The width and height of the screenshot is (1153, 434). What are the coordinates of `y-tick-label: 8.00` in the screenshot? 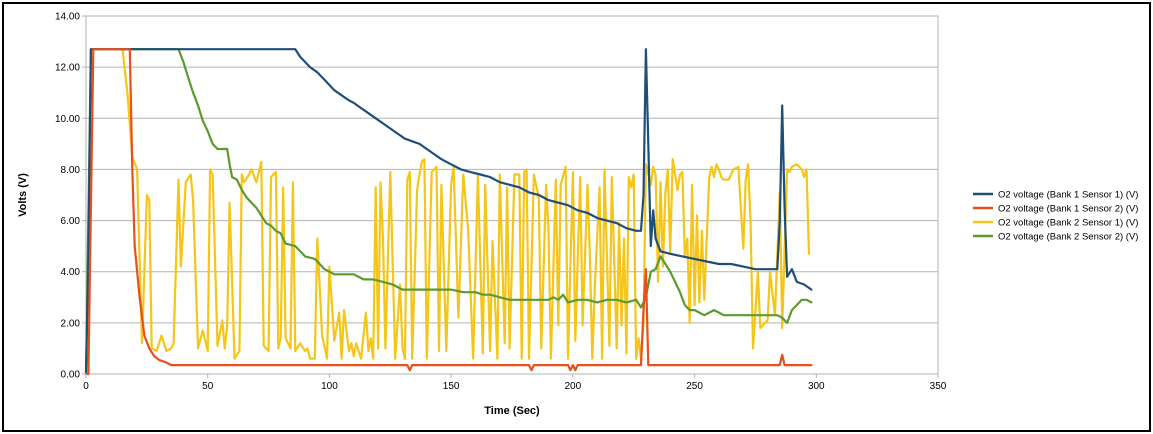 It's located at (71, 170).